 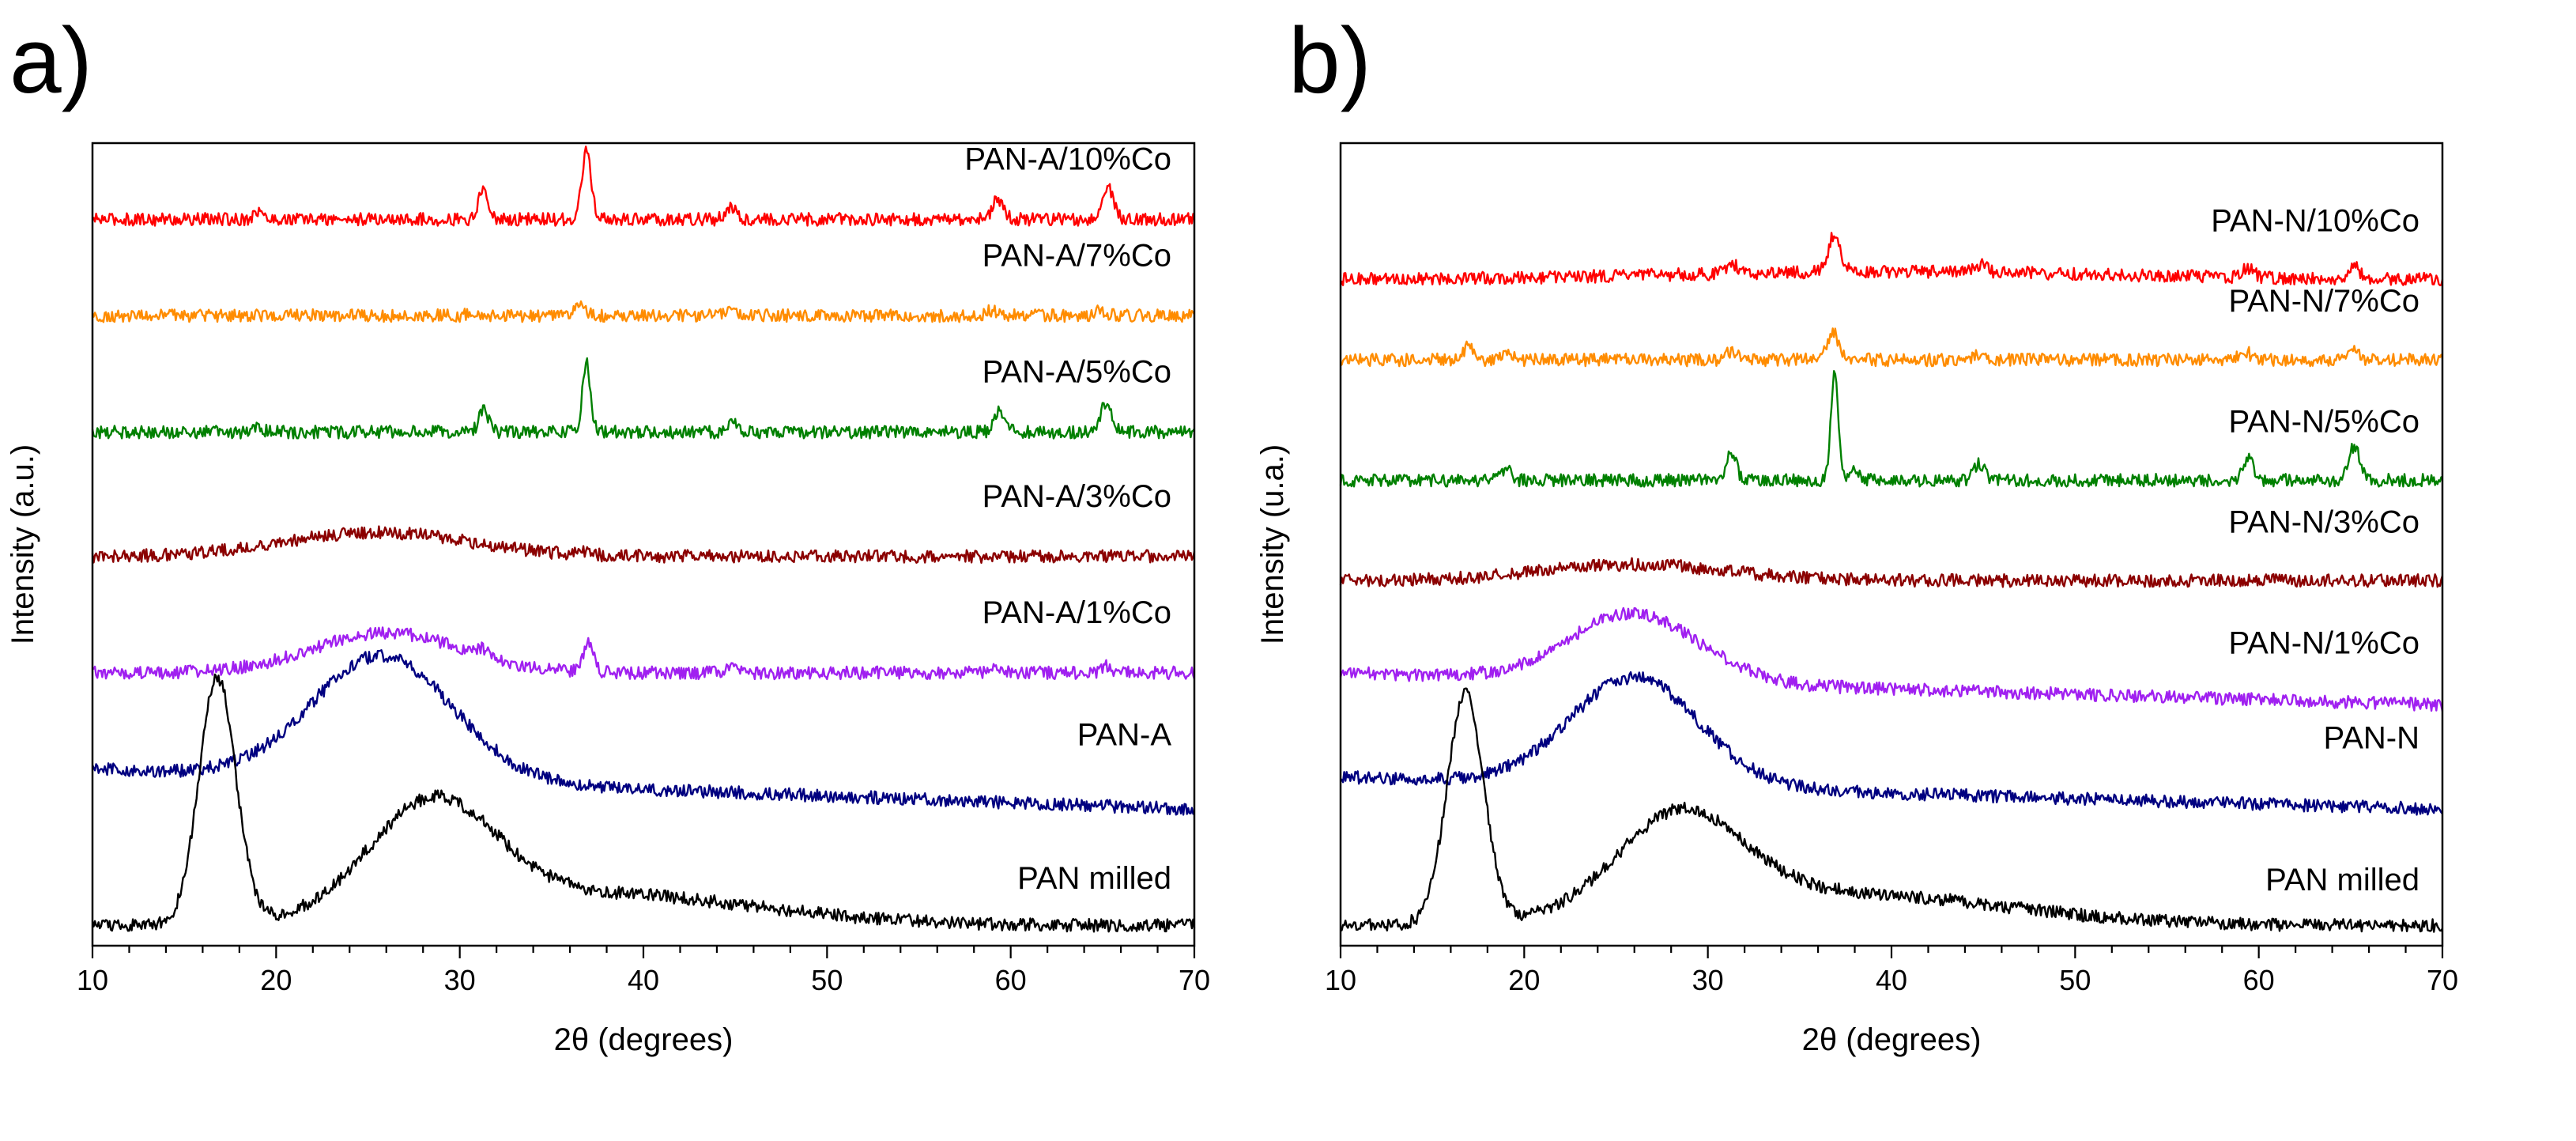 What do you see at coordinates (1891, 659) in the screenshot?
I see `series-line-pan-n-1-co` at bounding box center [1891, 659].